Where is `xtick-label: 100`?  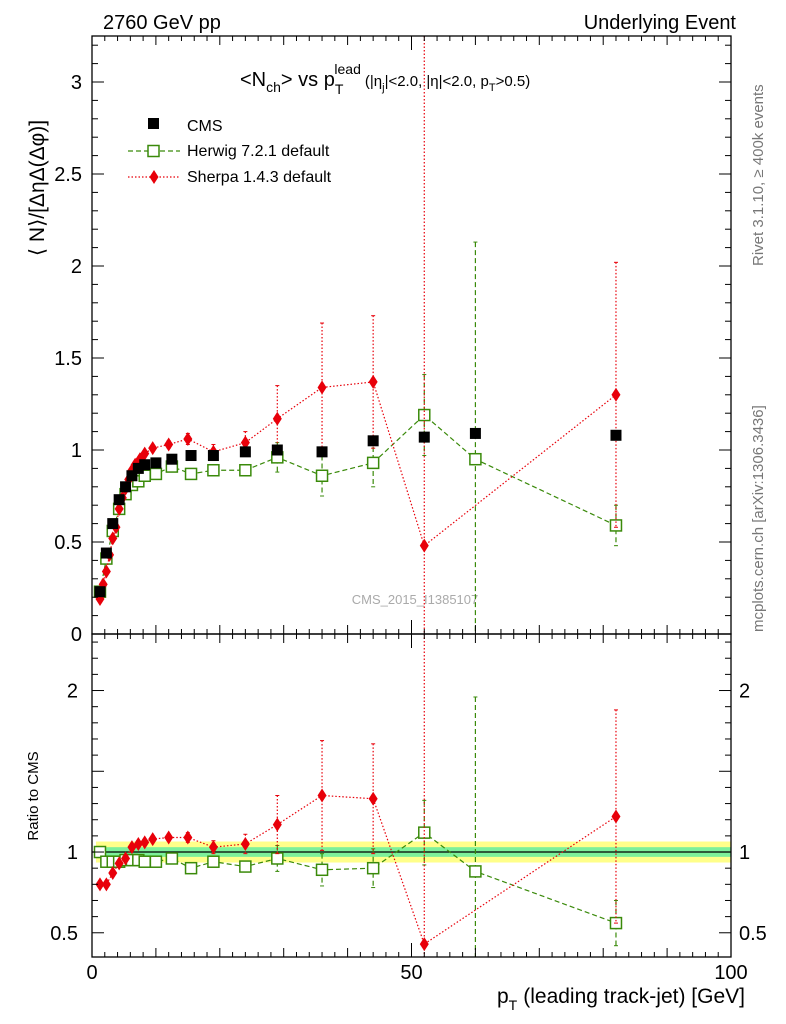
xtick-label: 100 is located at coordinates (730, 973).